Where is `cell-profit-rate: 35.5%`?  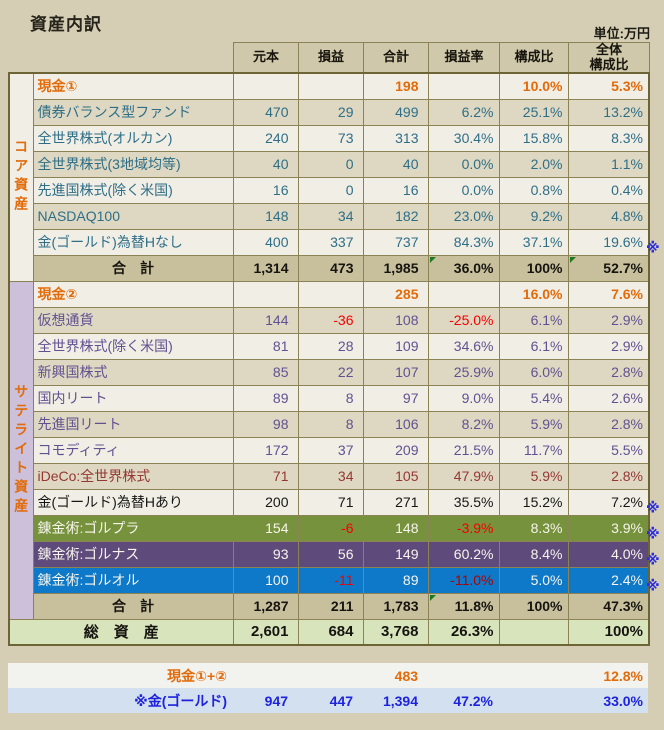 cell-profit-rate: 35.5% is located at coordinates (463, 502).